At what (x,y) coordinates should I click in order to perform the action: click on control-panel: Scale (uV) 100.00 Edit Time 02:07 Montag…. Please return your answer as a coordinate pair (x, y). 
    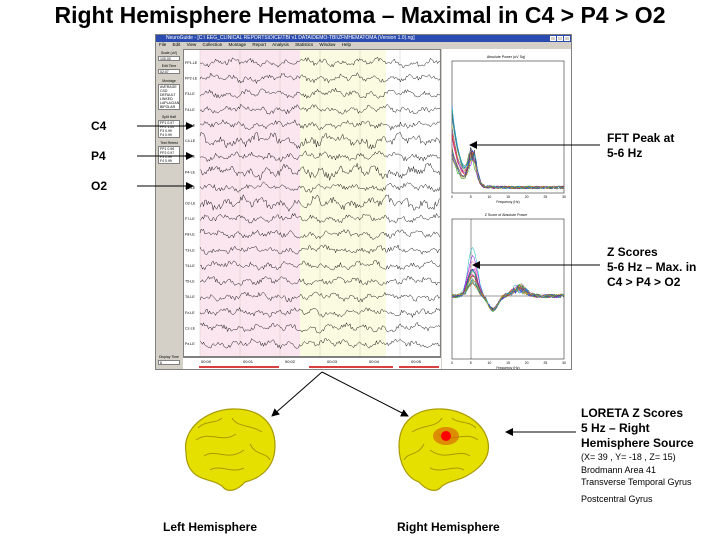
    Looking at the image, I should click on (169, 208).